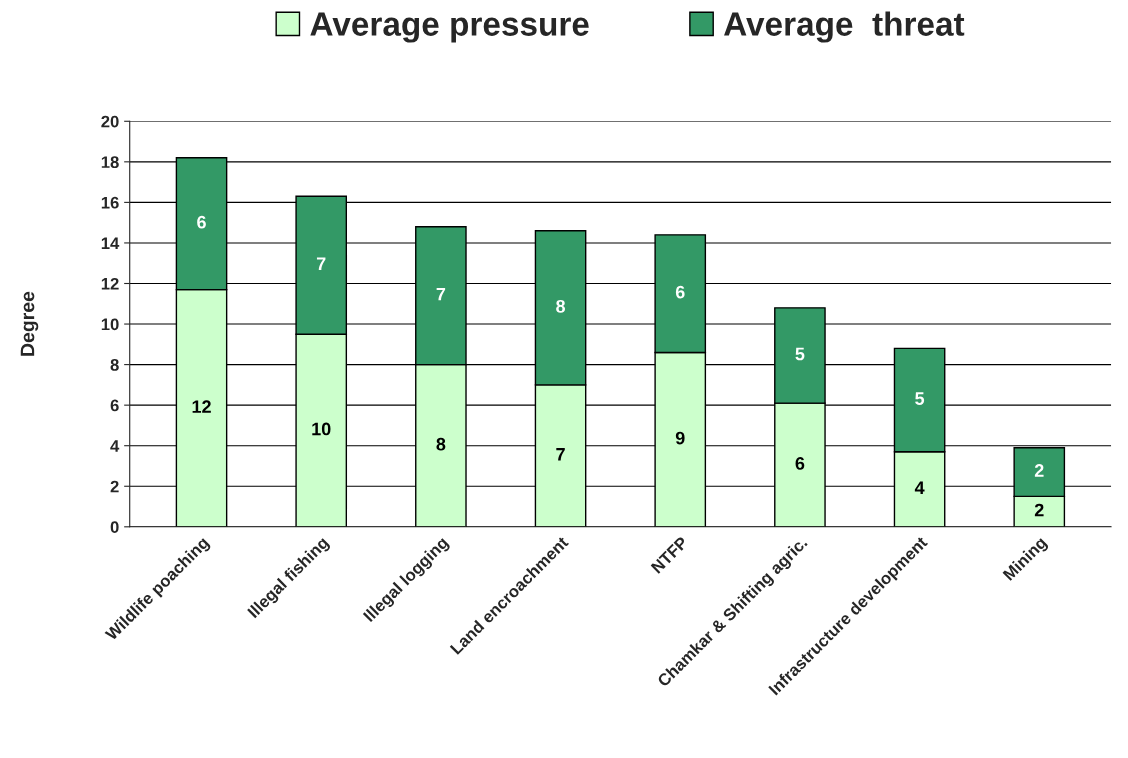  I want to click on y-tick-label: 12, so click(110, 283).